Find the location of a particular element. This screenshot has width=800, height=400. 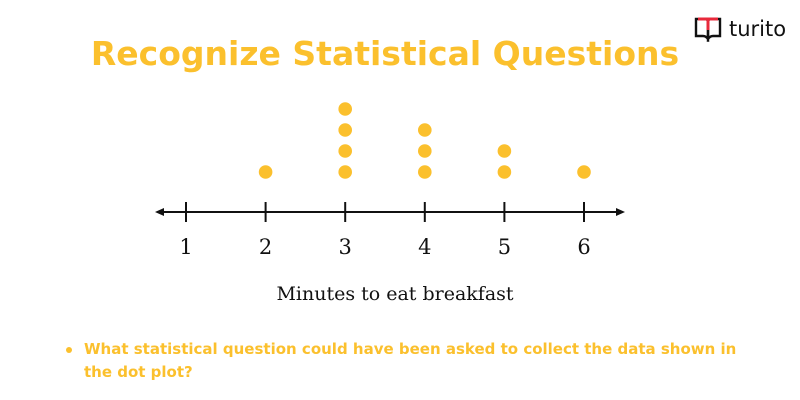

logo-text: turito is located at coordinates (758, 29).